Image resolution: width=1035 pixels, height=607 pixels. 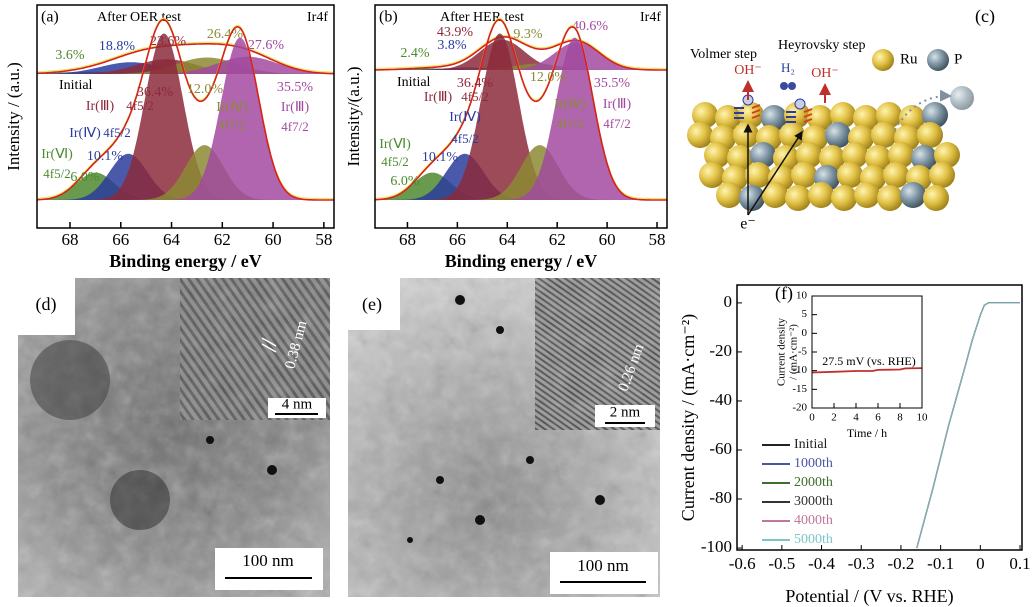 I want to click on step-label: Volmer step, so click(x=723, y=54).